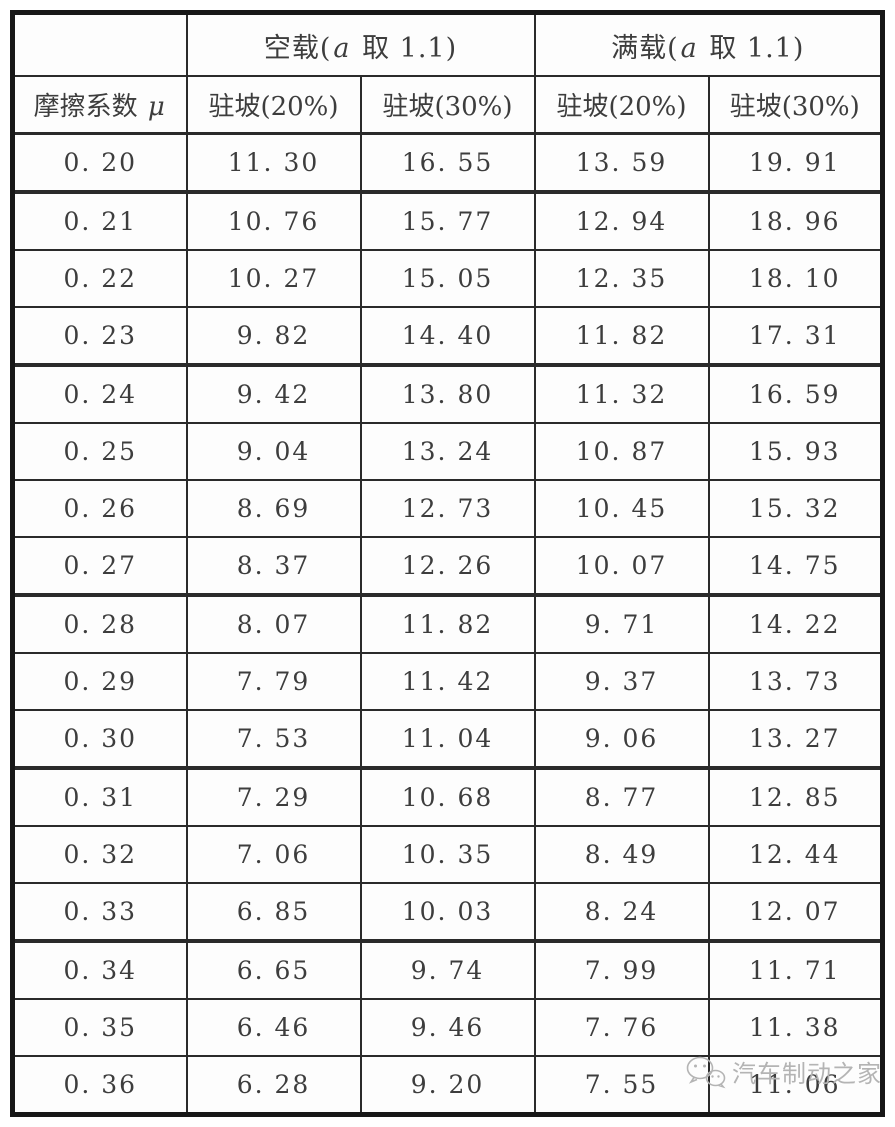 Image resolution: width=895 pixels, height=1127 pixels. I want to click on full-load-group-header: 满载(a 取 1.1), so click(708, 44).